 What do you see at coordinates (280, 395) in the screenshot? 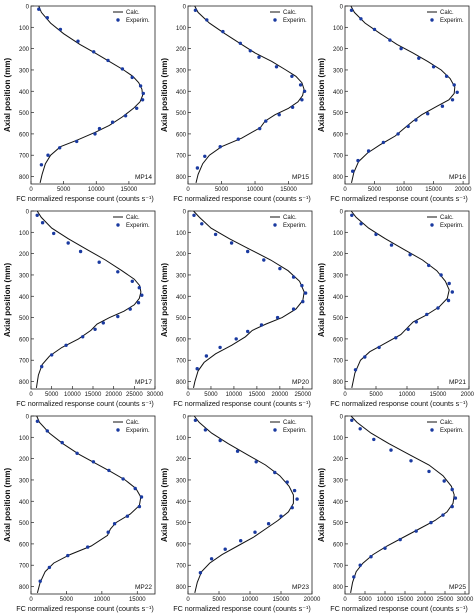
I see `x-tick-label: 20000` at bounding box center [280, 395].